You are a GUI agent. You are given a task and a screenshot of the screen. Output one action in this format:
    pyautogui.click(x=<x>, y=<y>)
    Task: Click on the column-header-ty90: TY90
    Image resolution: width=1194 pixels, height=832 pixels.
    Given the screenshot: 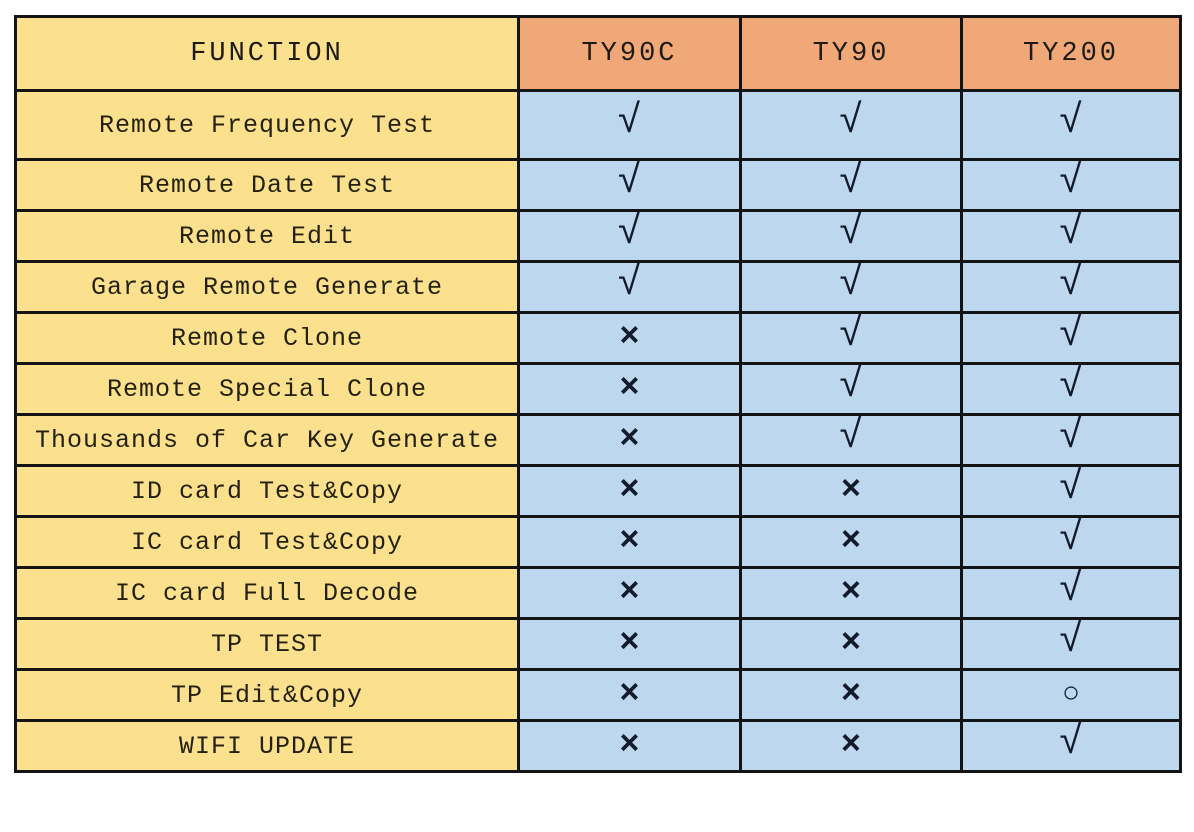 What is the action you would take?
    pyautogui.click(x=851, y=53)
    